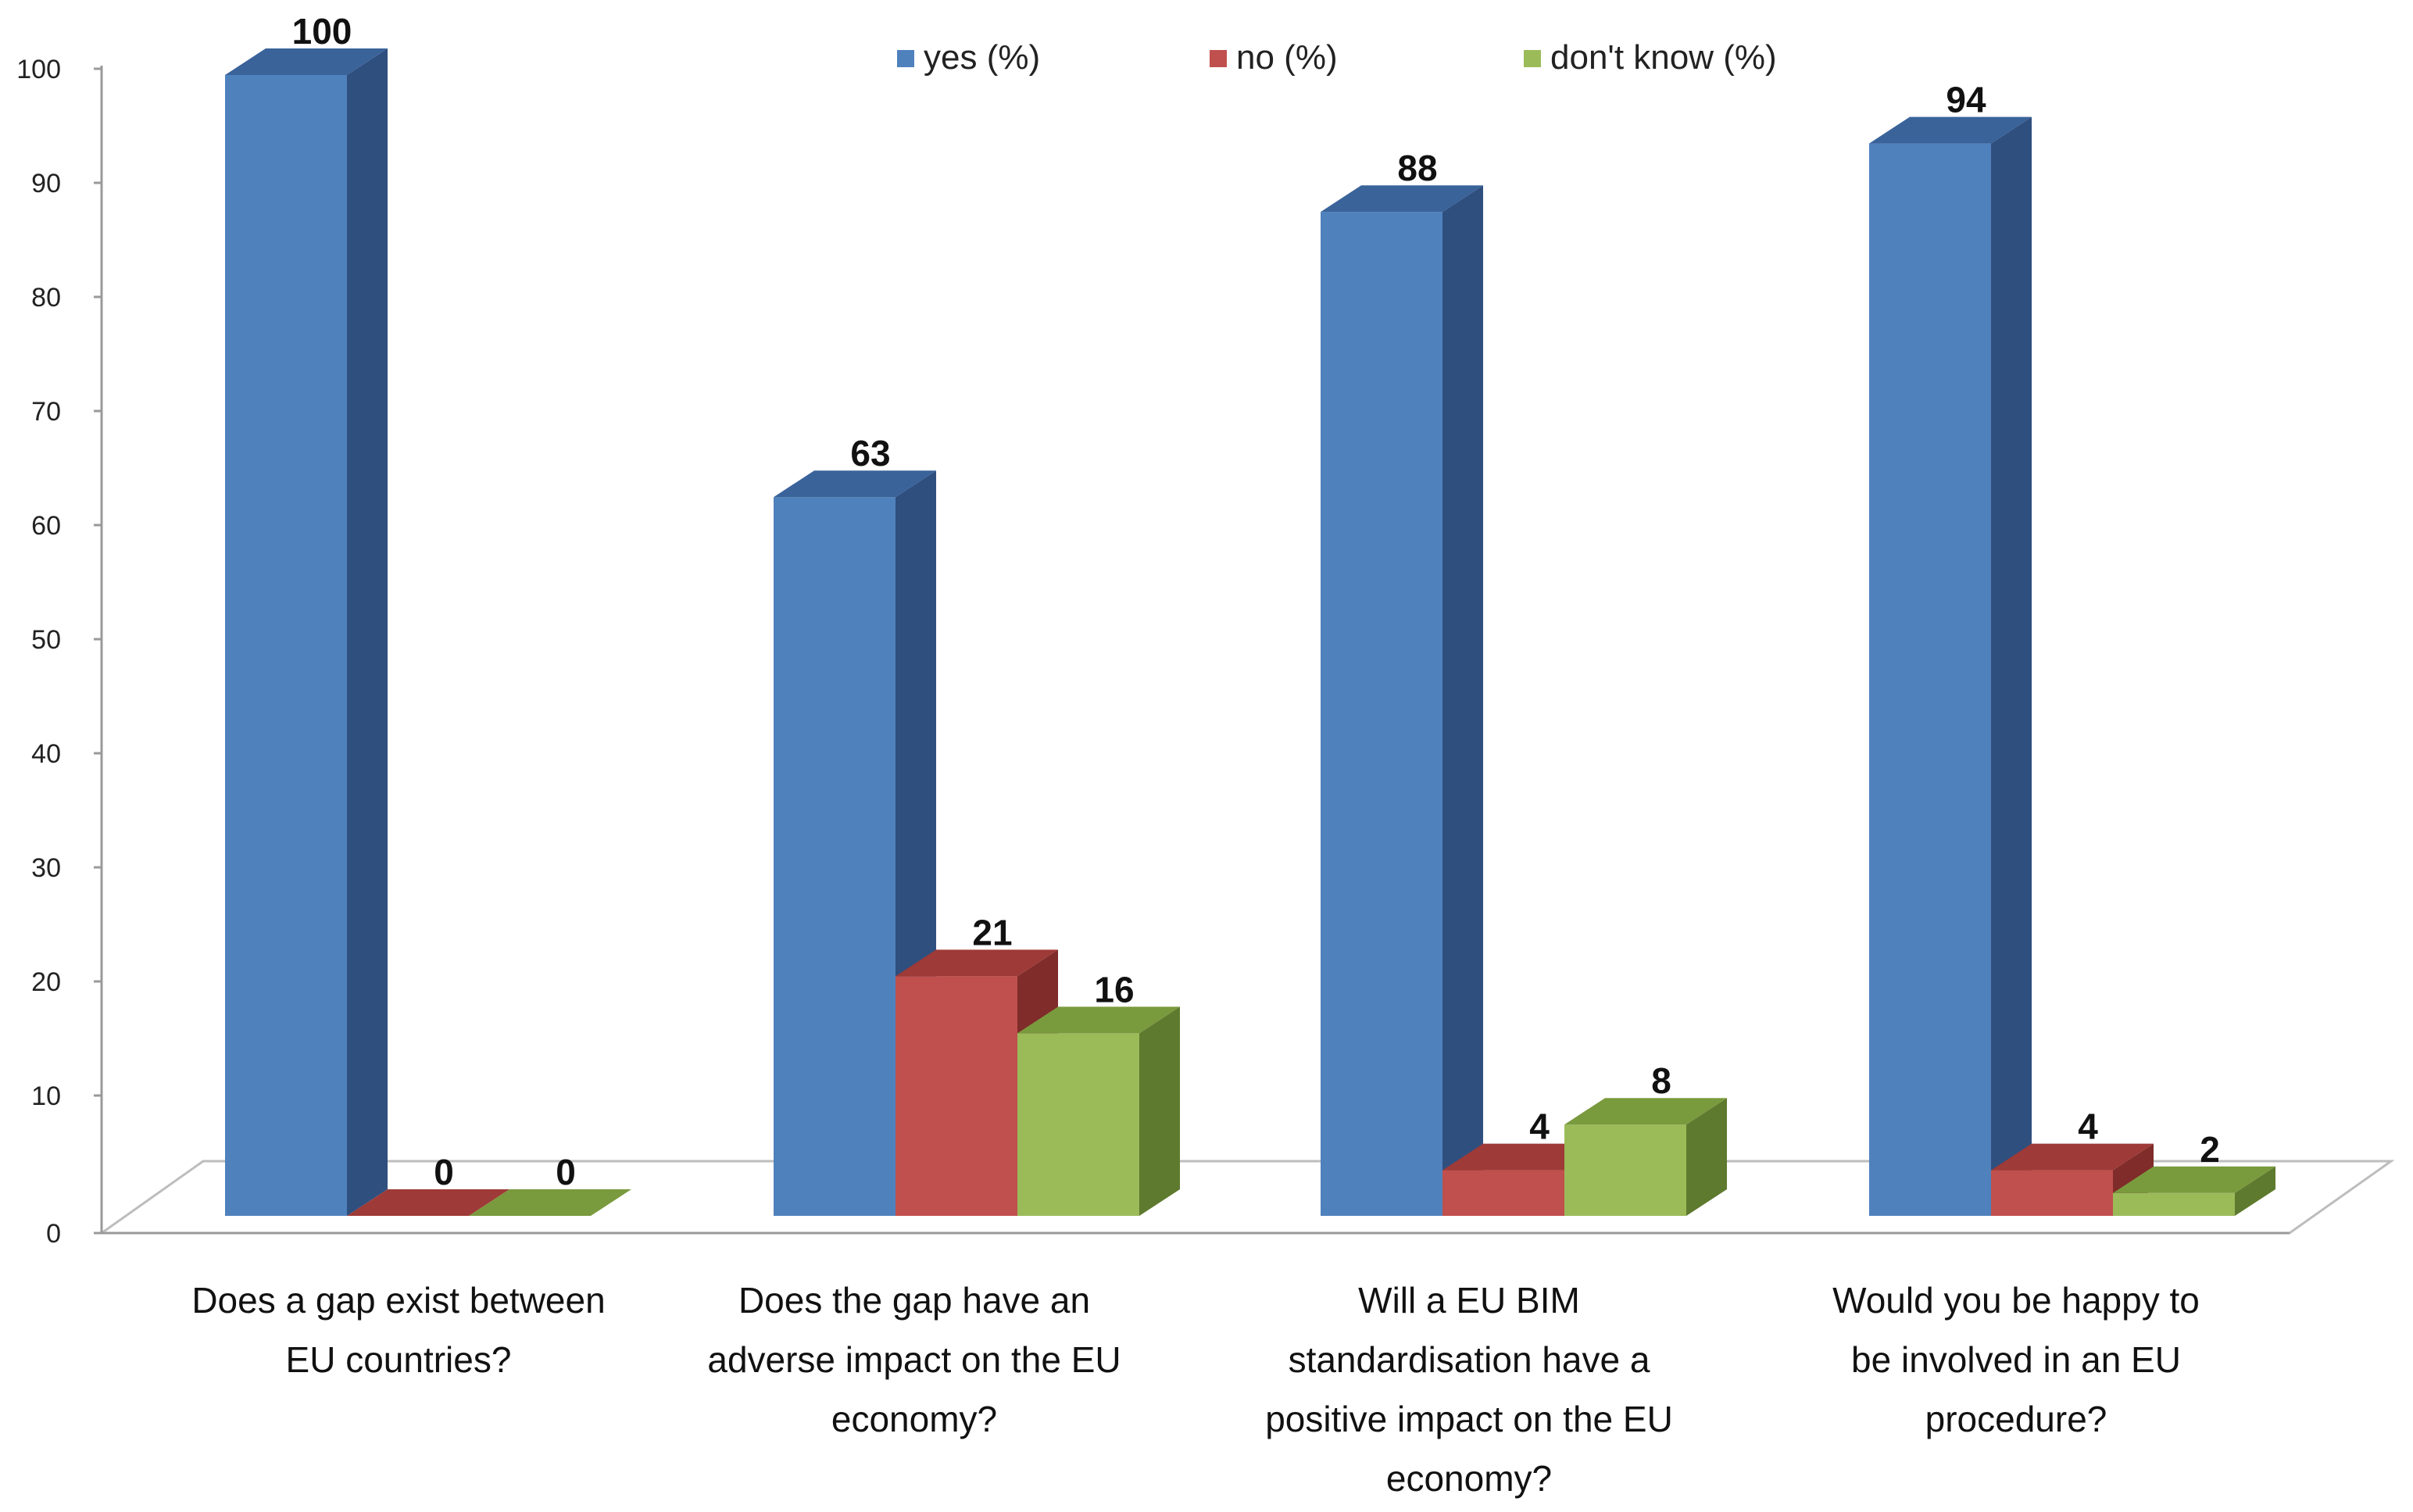  I want to click on y-tick-label: 10, so click(46, 1096).